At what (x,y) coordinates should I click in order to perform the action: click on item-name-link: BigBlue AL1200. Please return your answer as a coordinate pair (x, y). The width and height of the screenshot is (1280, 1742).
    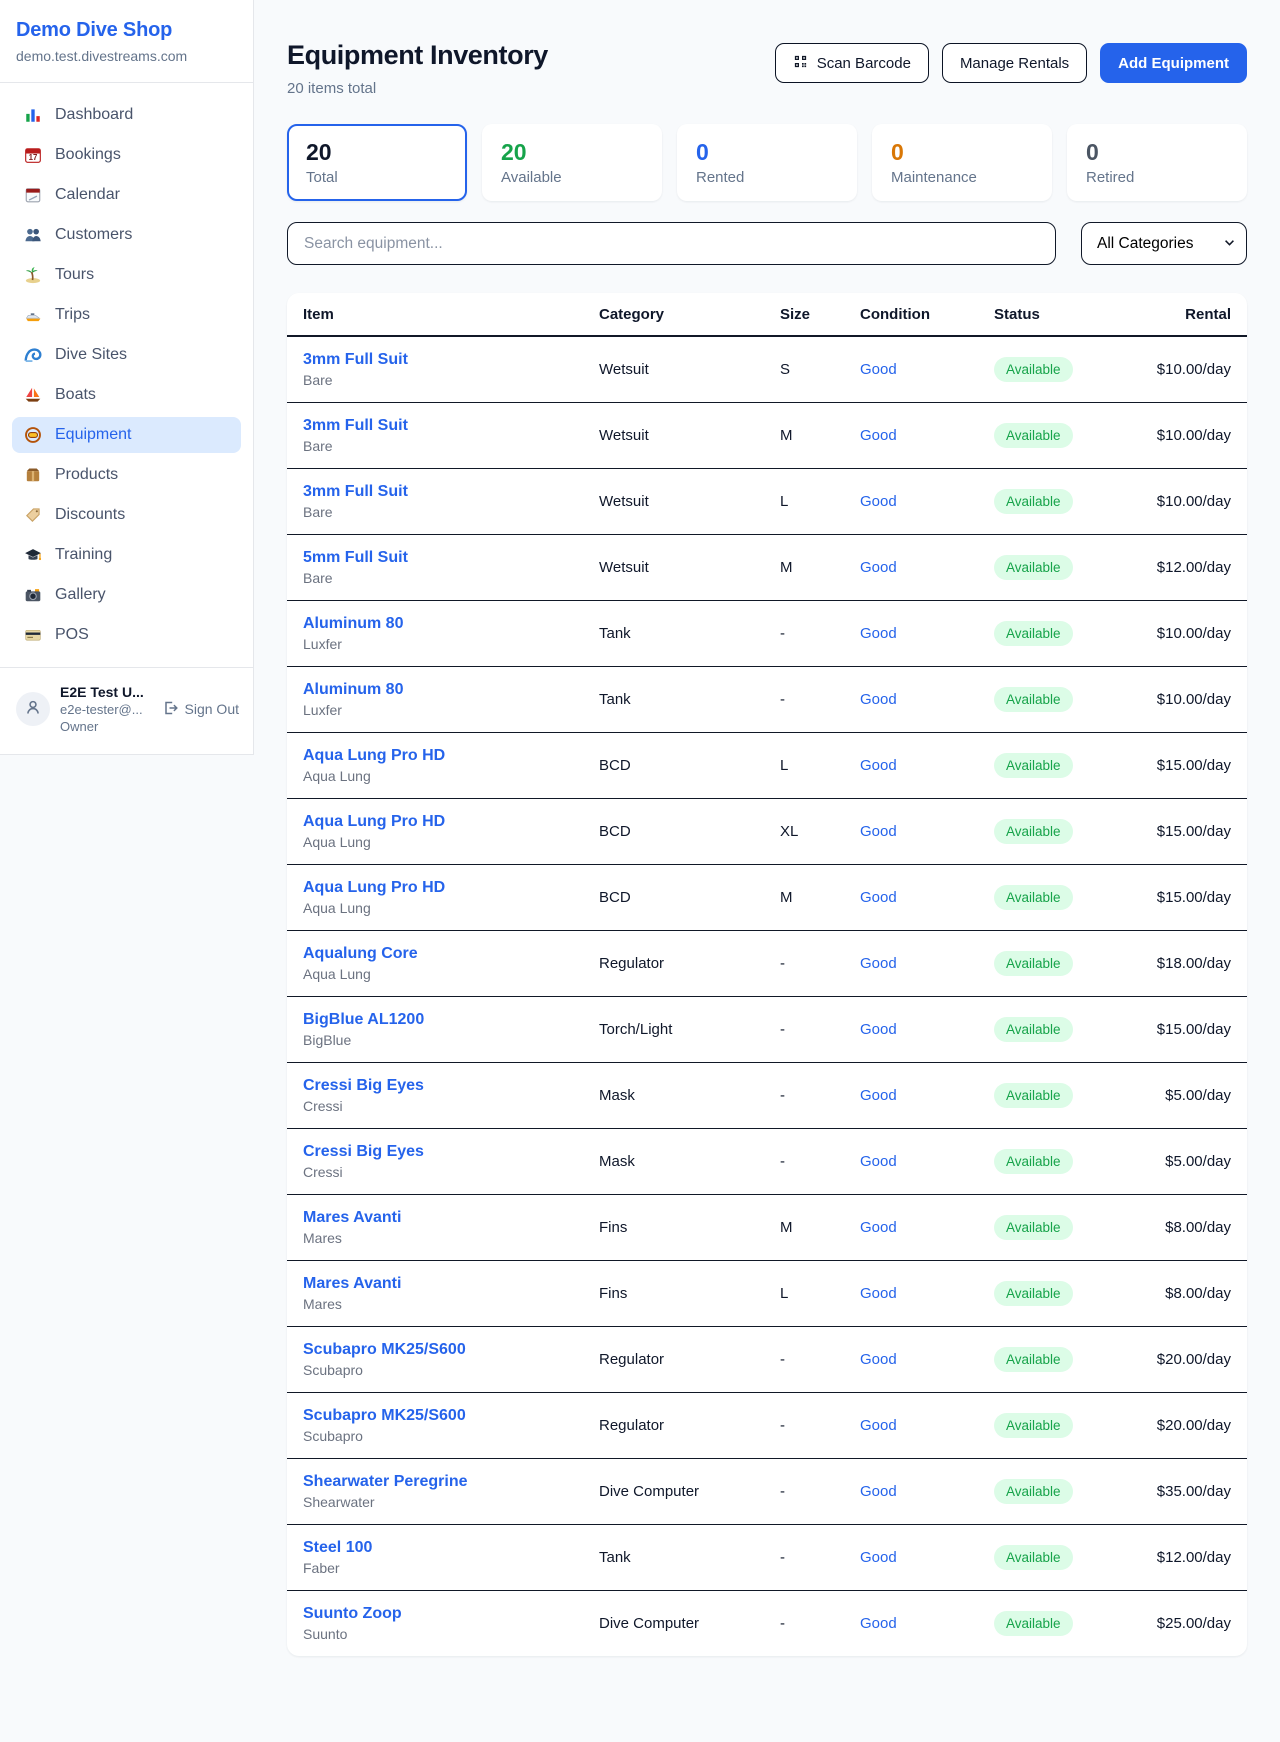
    Looking at the image, I should click on (364, 1019).